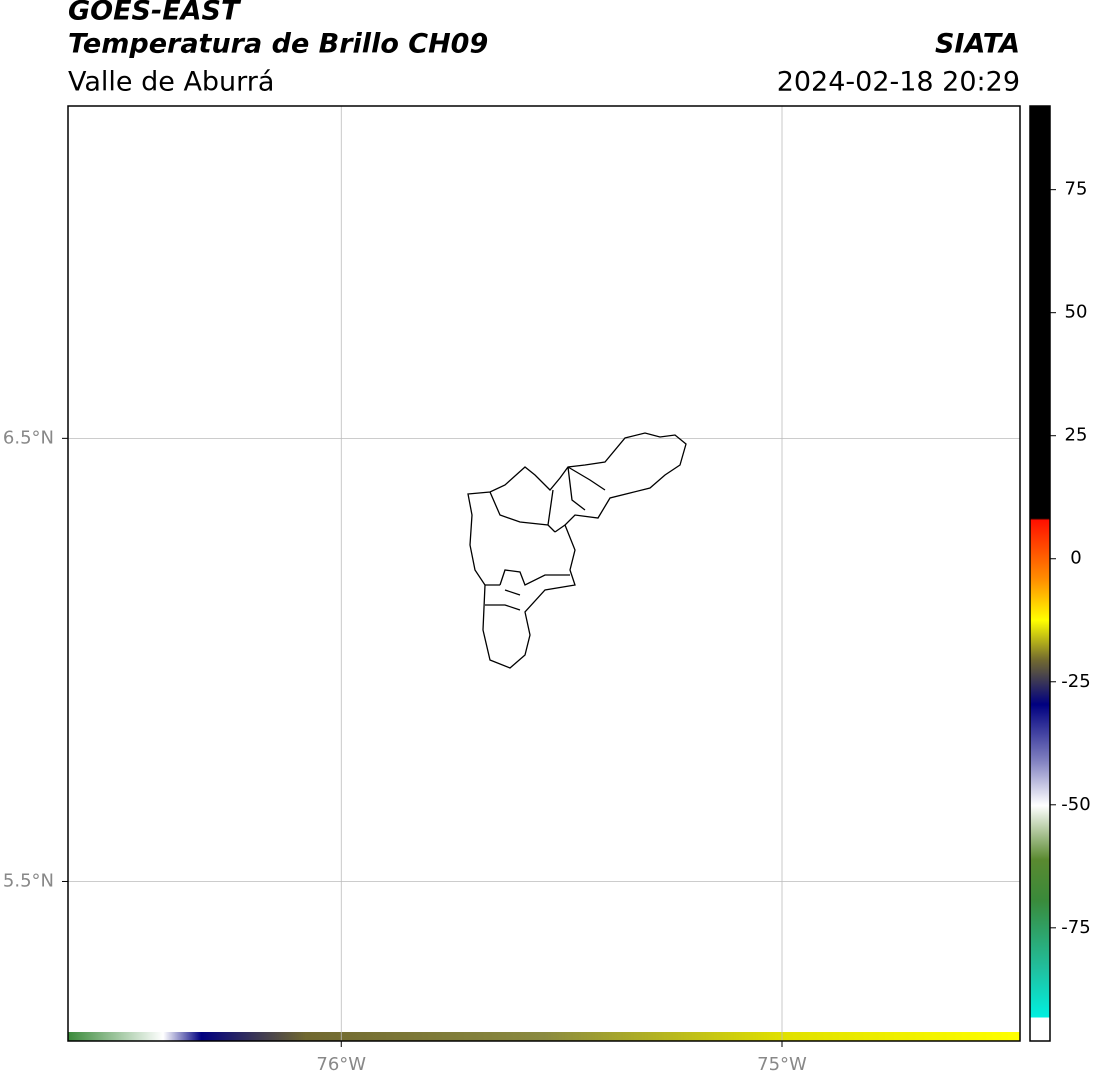 This screenshot has width=1094, height=1078. I want to click on colorbar-tick-label: 50, so click(1076, 312).